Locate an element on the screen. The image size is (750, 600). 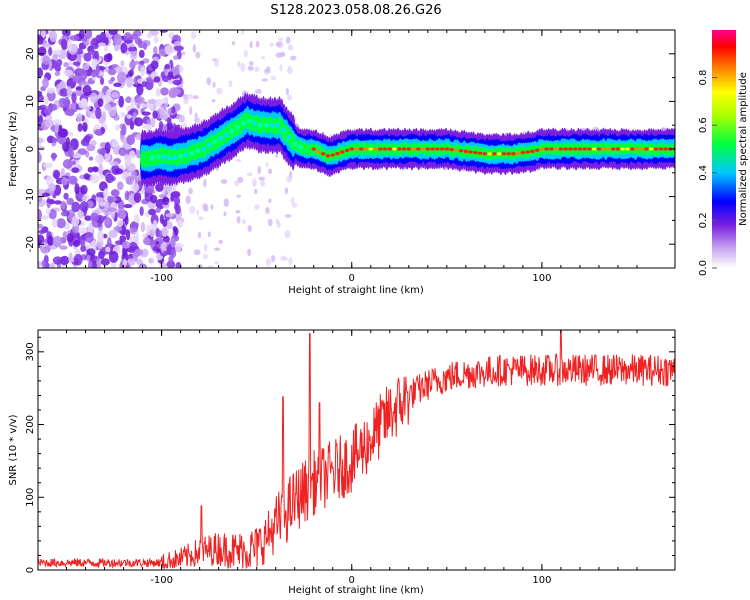
colorbar-tick-label: 0.4 is located at coordinates (703, 173).